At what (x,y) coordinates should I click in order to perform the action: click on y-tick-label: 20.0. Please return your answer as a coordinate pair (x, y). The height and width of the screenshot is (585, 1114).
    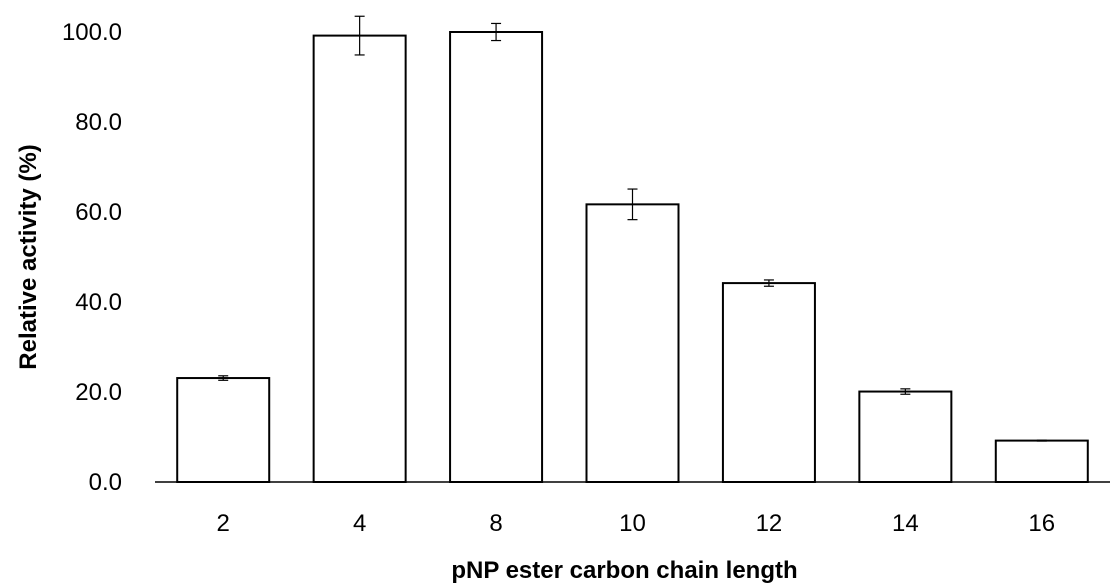
    Looking at the image, I should click on (98, 392).